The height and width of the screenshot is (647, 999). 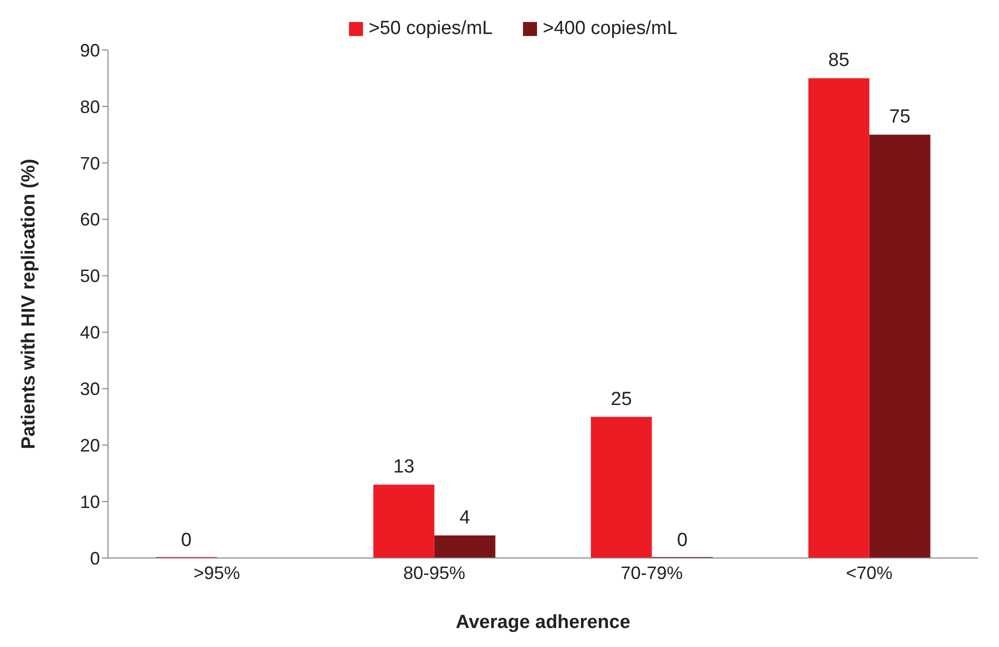 I want to click on y-axis-title: Patients with HIV replication (%), so click(x=29, y=304).